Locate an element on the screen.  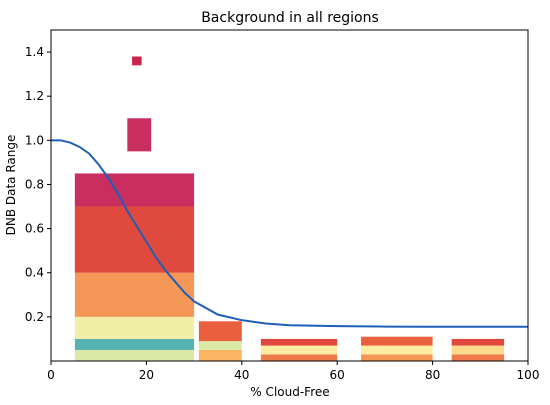
y-tick-label: 0.2 is located at coordinates (34, 317).